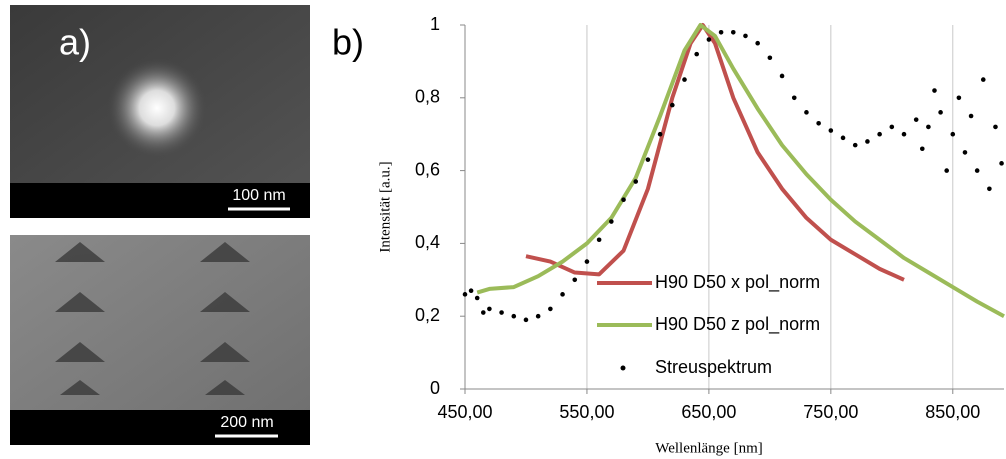 This screenshot has width=1006, height=459. Describe the element at coordinates (75, 42) in the screenshot. I see `panel-label: a)` at that location.